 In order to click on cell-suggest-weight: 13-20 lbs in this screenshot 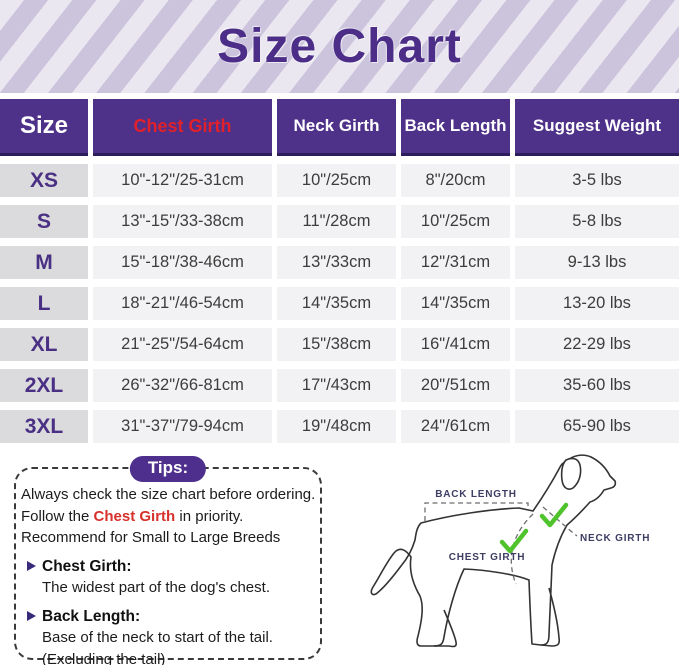, I will do `click(597, 303)`.